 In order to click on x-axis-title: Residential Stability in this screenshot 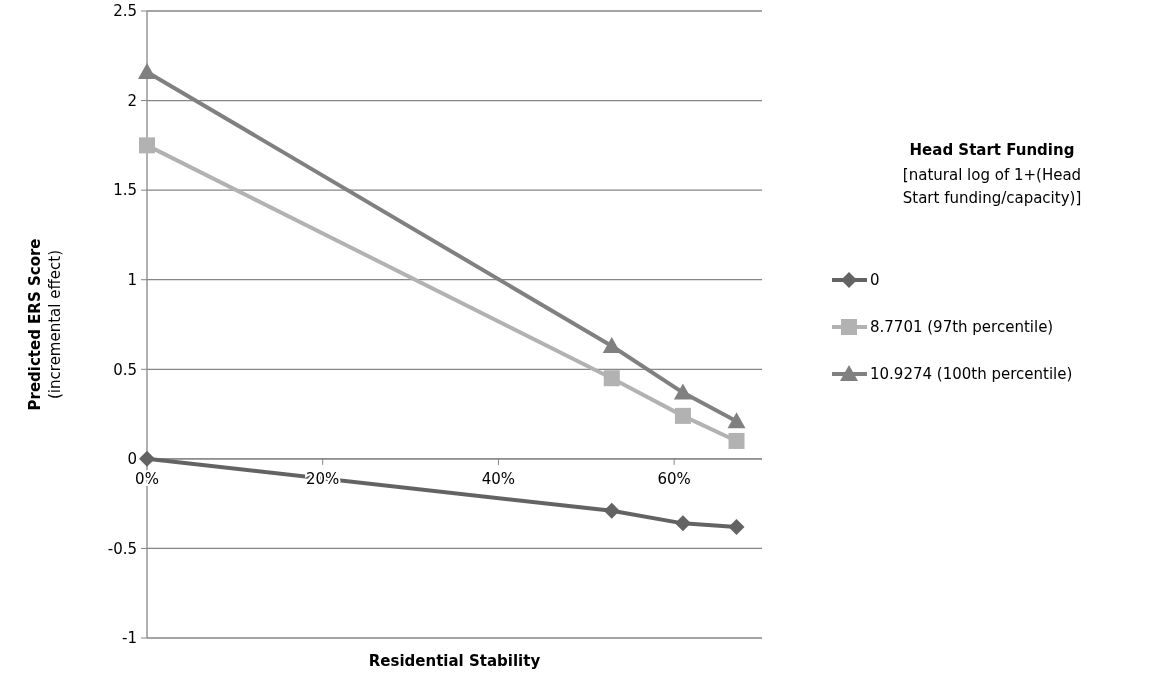, I will do `click(454, 661)`.